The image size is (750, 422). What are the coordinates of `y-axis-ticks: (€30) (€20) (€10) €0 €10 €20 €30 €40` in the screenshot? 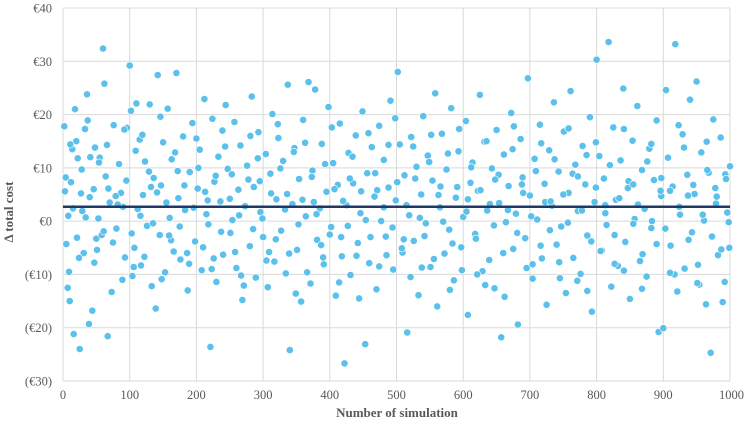 It's located at (38, 195).